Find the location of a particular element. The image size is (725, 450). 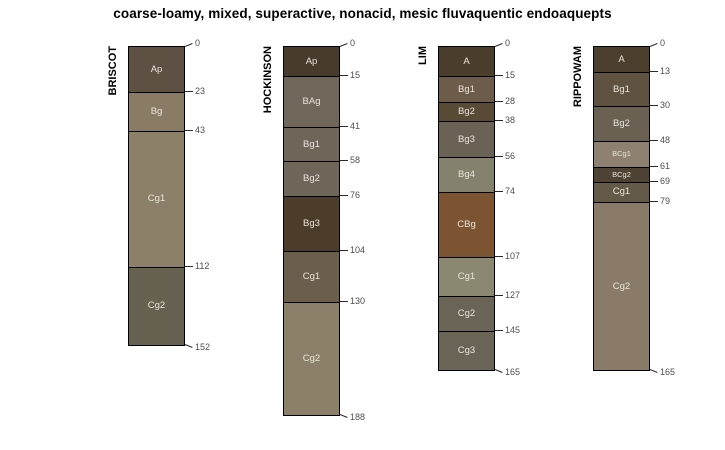

profile-column: Ap BAg Bg1 Bg2 Bg3 Cg1 Cg2 is located at coordinates (311, 231).